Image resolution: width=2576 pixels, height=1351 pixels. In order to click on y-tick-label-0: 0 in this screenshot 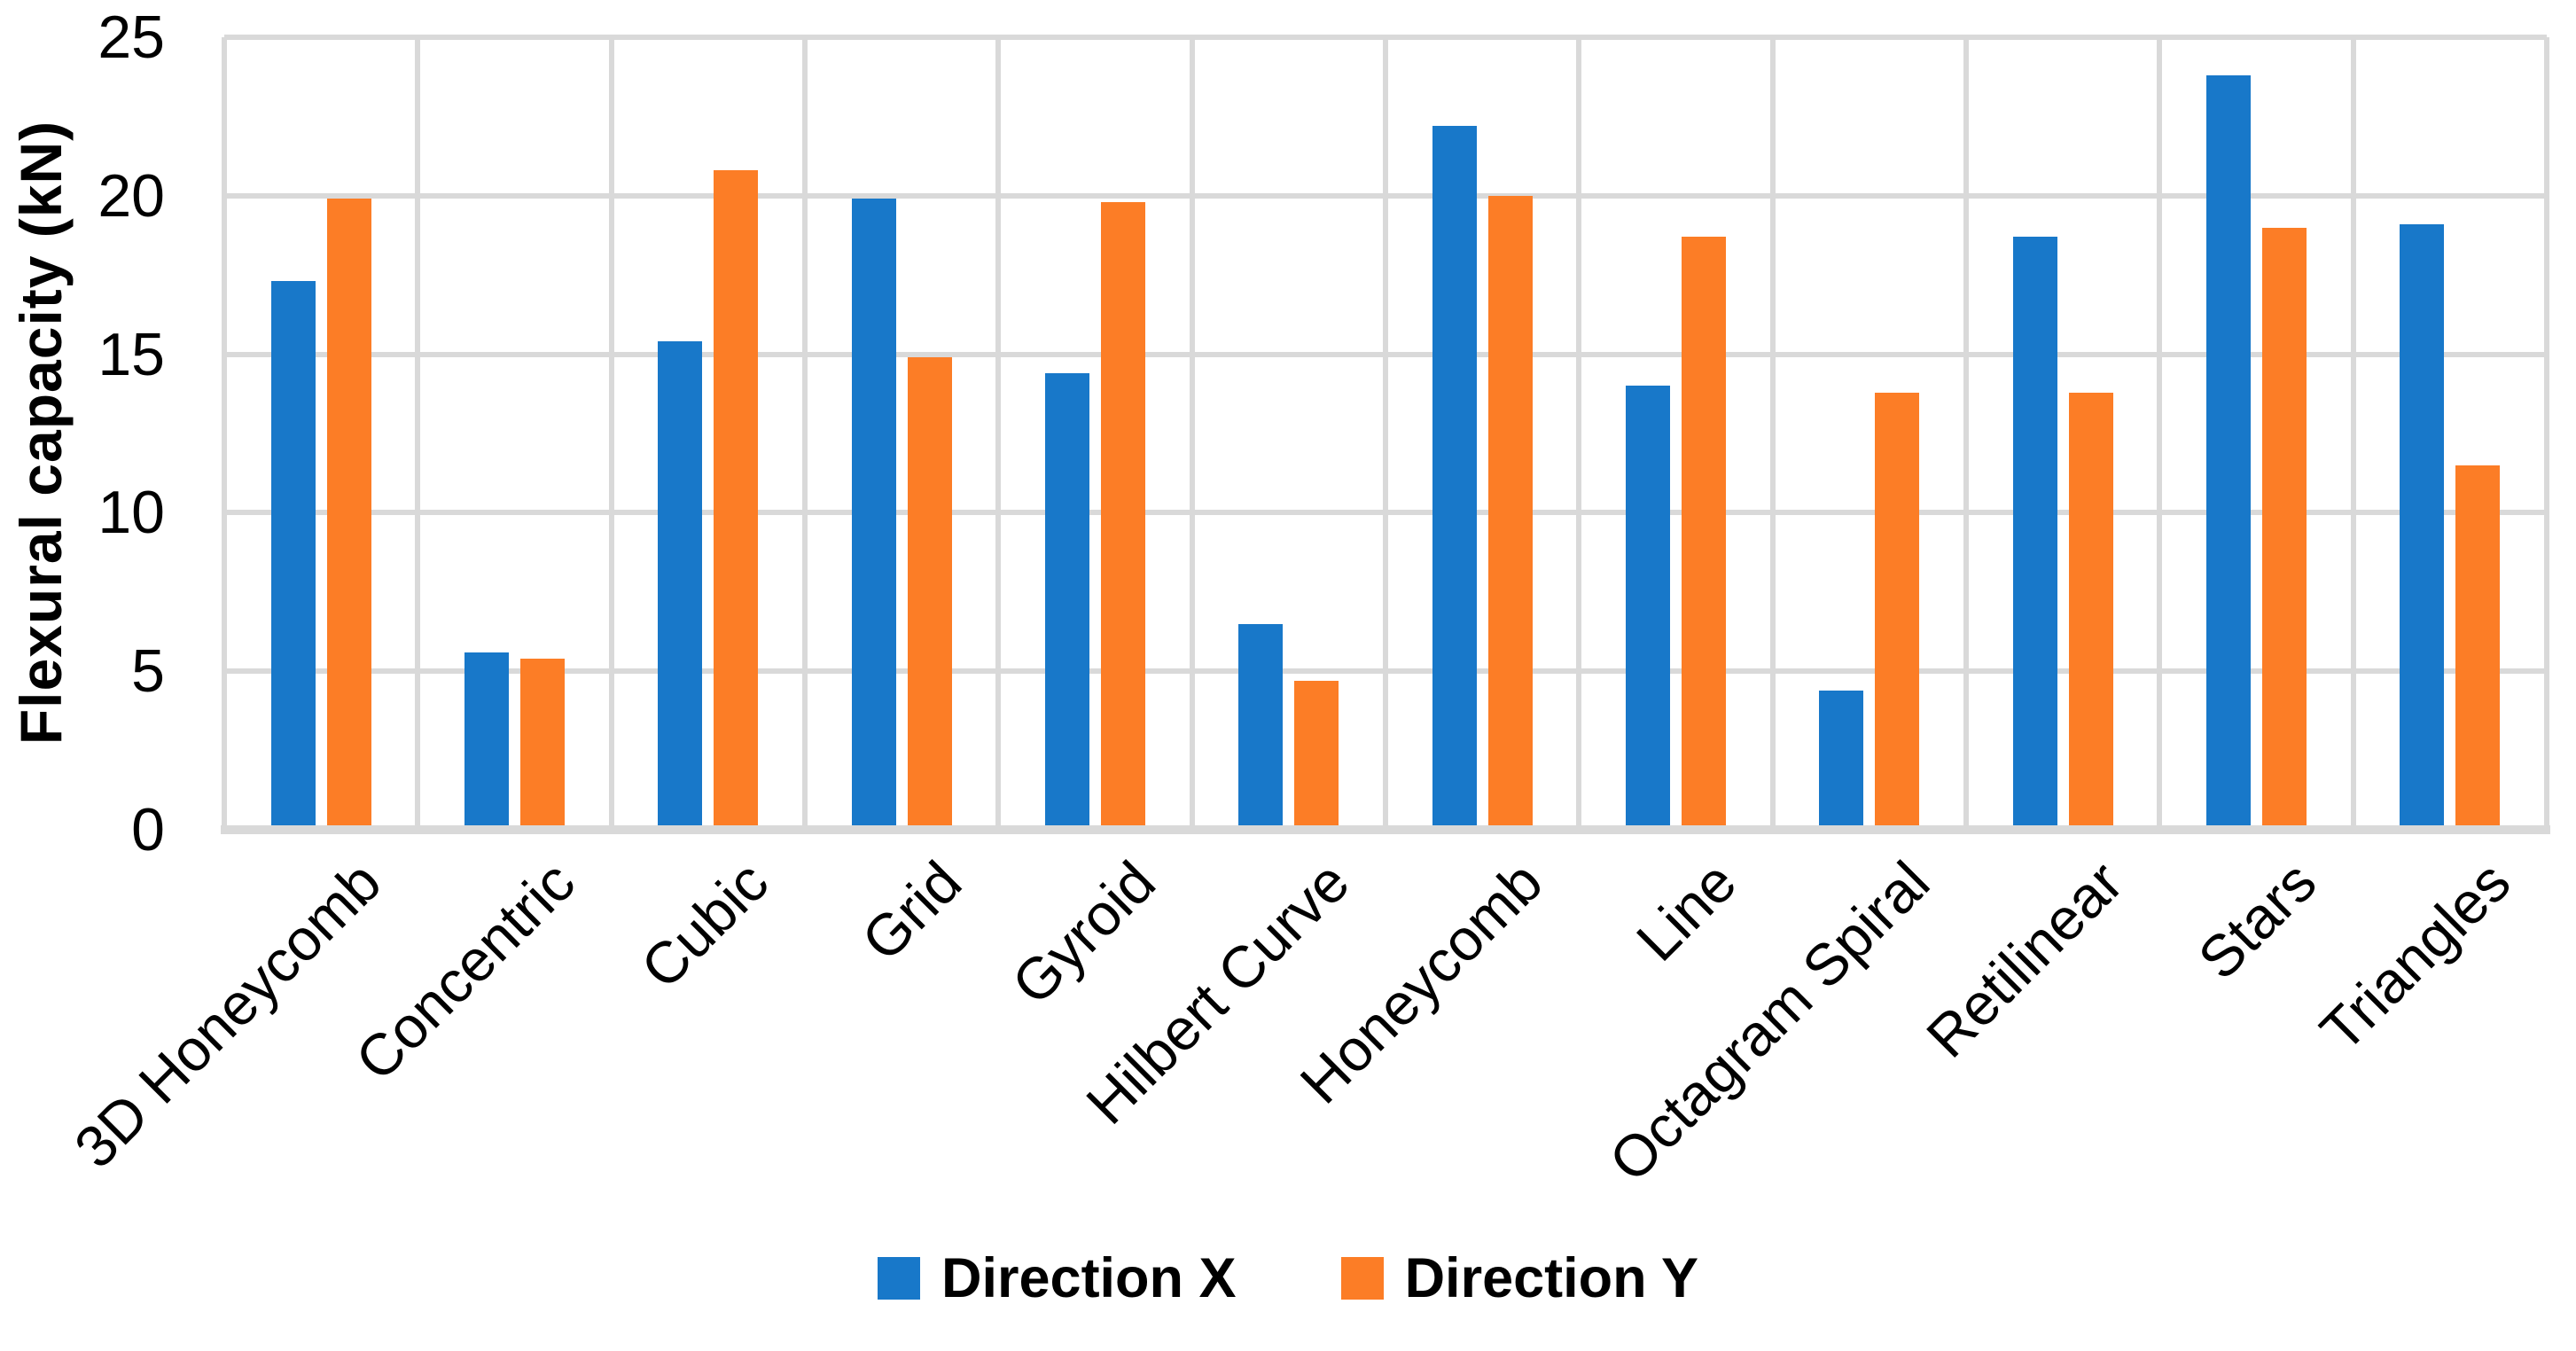, I will do `click(148, 830)`.